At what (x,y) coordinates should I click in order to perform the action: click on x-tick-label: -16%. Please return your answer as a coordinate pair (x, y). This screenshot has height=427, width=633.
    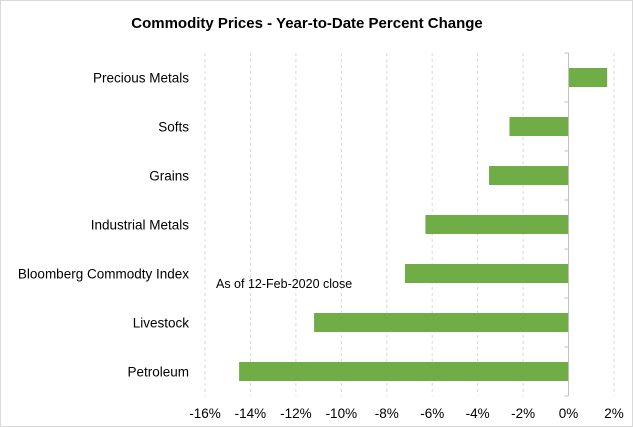
    Looking at the image, I should click on (205, 413).